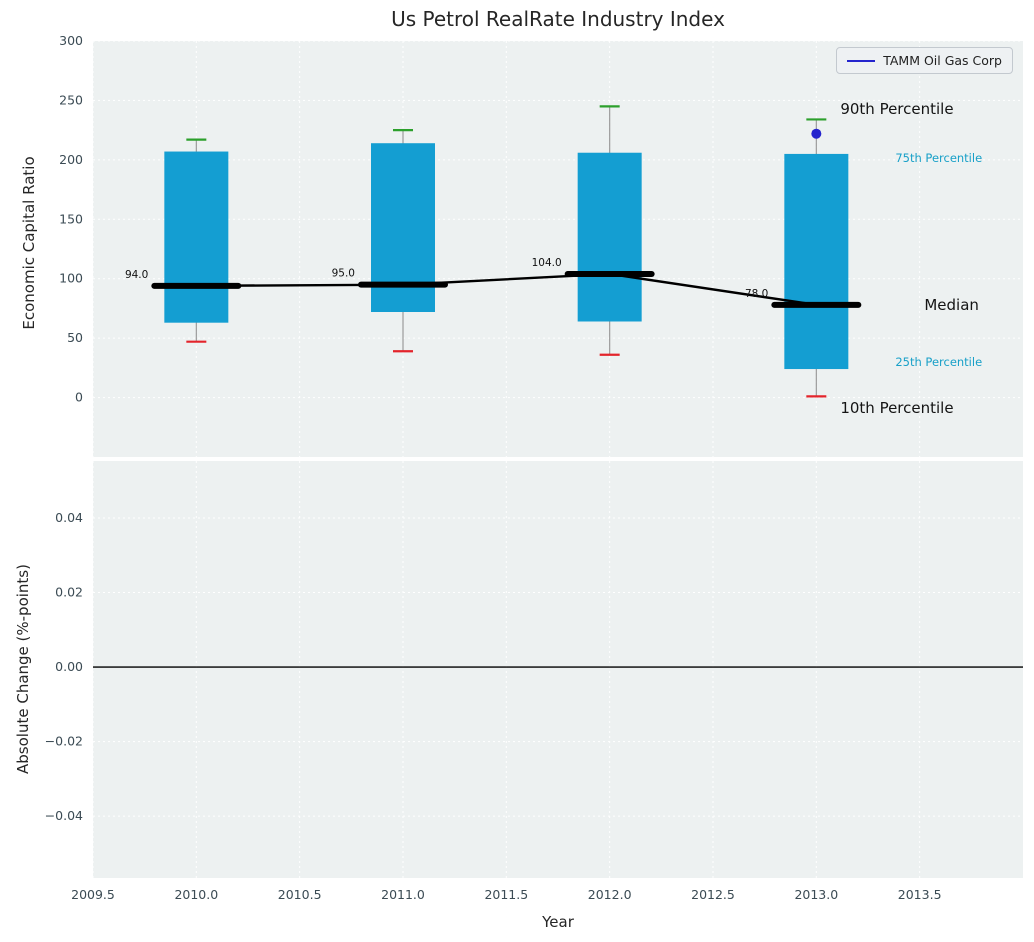 Image resolution: width=1034 pixels, height=942 pixels. Describe the element at coordinates (816, 133) in the screenshot. I see `company-point` at that location.